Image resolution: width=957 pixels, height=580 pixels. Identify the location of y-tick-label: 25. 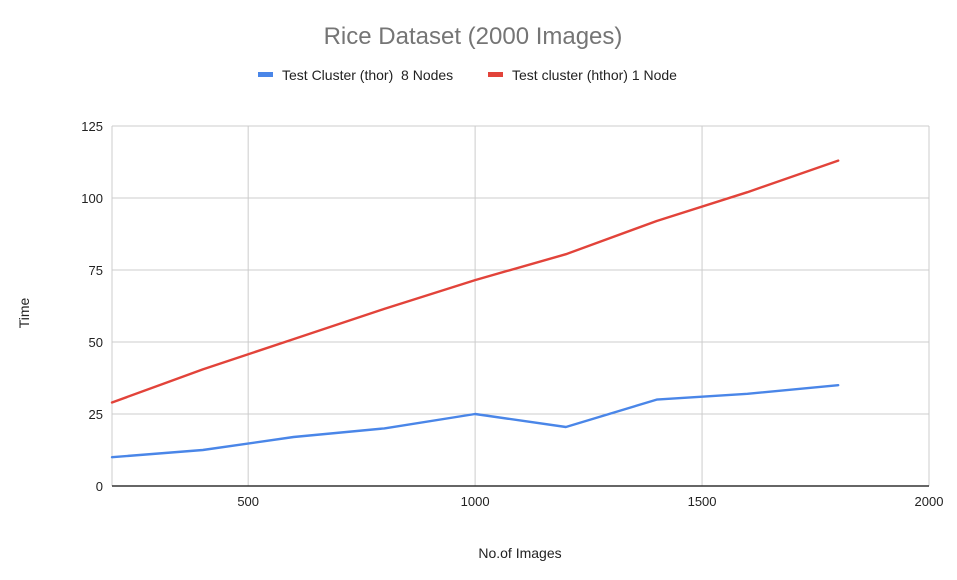
(96, 414).